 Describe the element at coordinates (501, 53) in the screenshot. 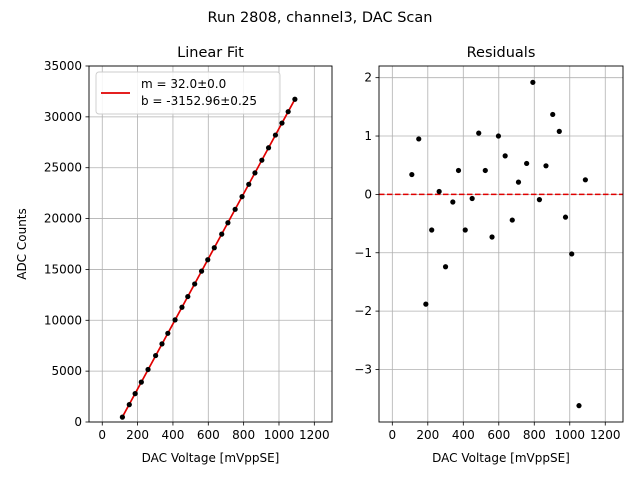

I see `residuals-title: Residuals` at that location.